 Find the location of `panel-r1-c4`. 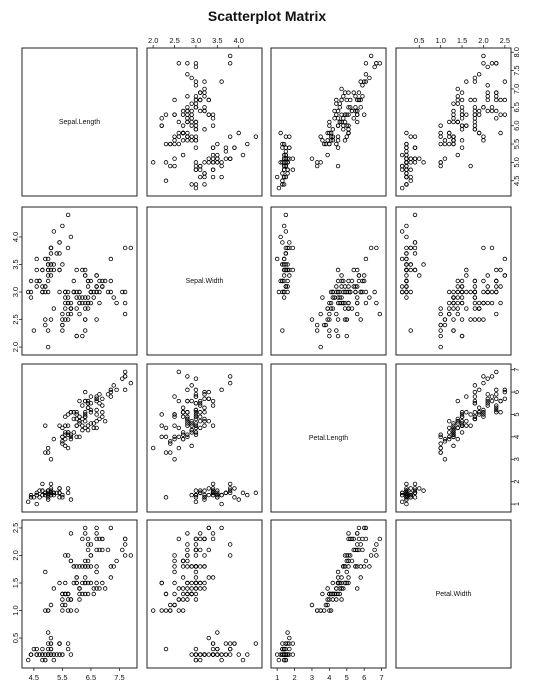

panel-r1-c4 is located at coordinates (453, 122).